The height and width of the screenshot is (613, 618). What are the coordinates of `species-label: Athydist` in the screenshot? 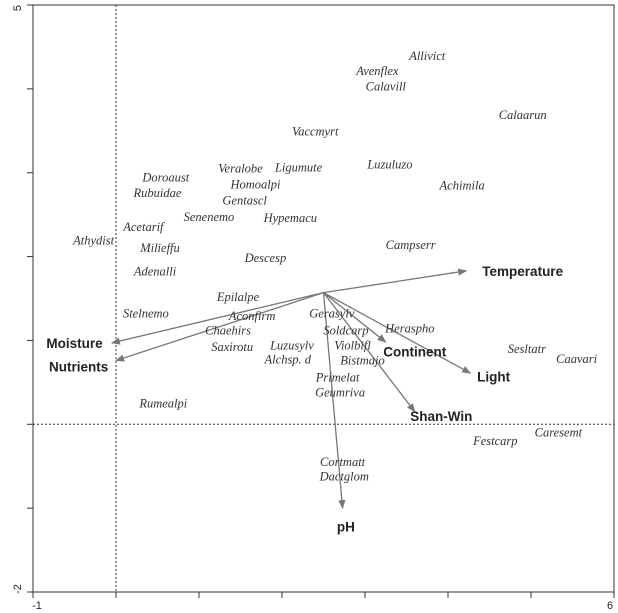 It's located at (93, 241).